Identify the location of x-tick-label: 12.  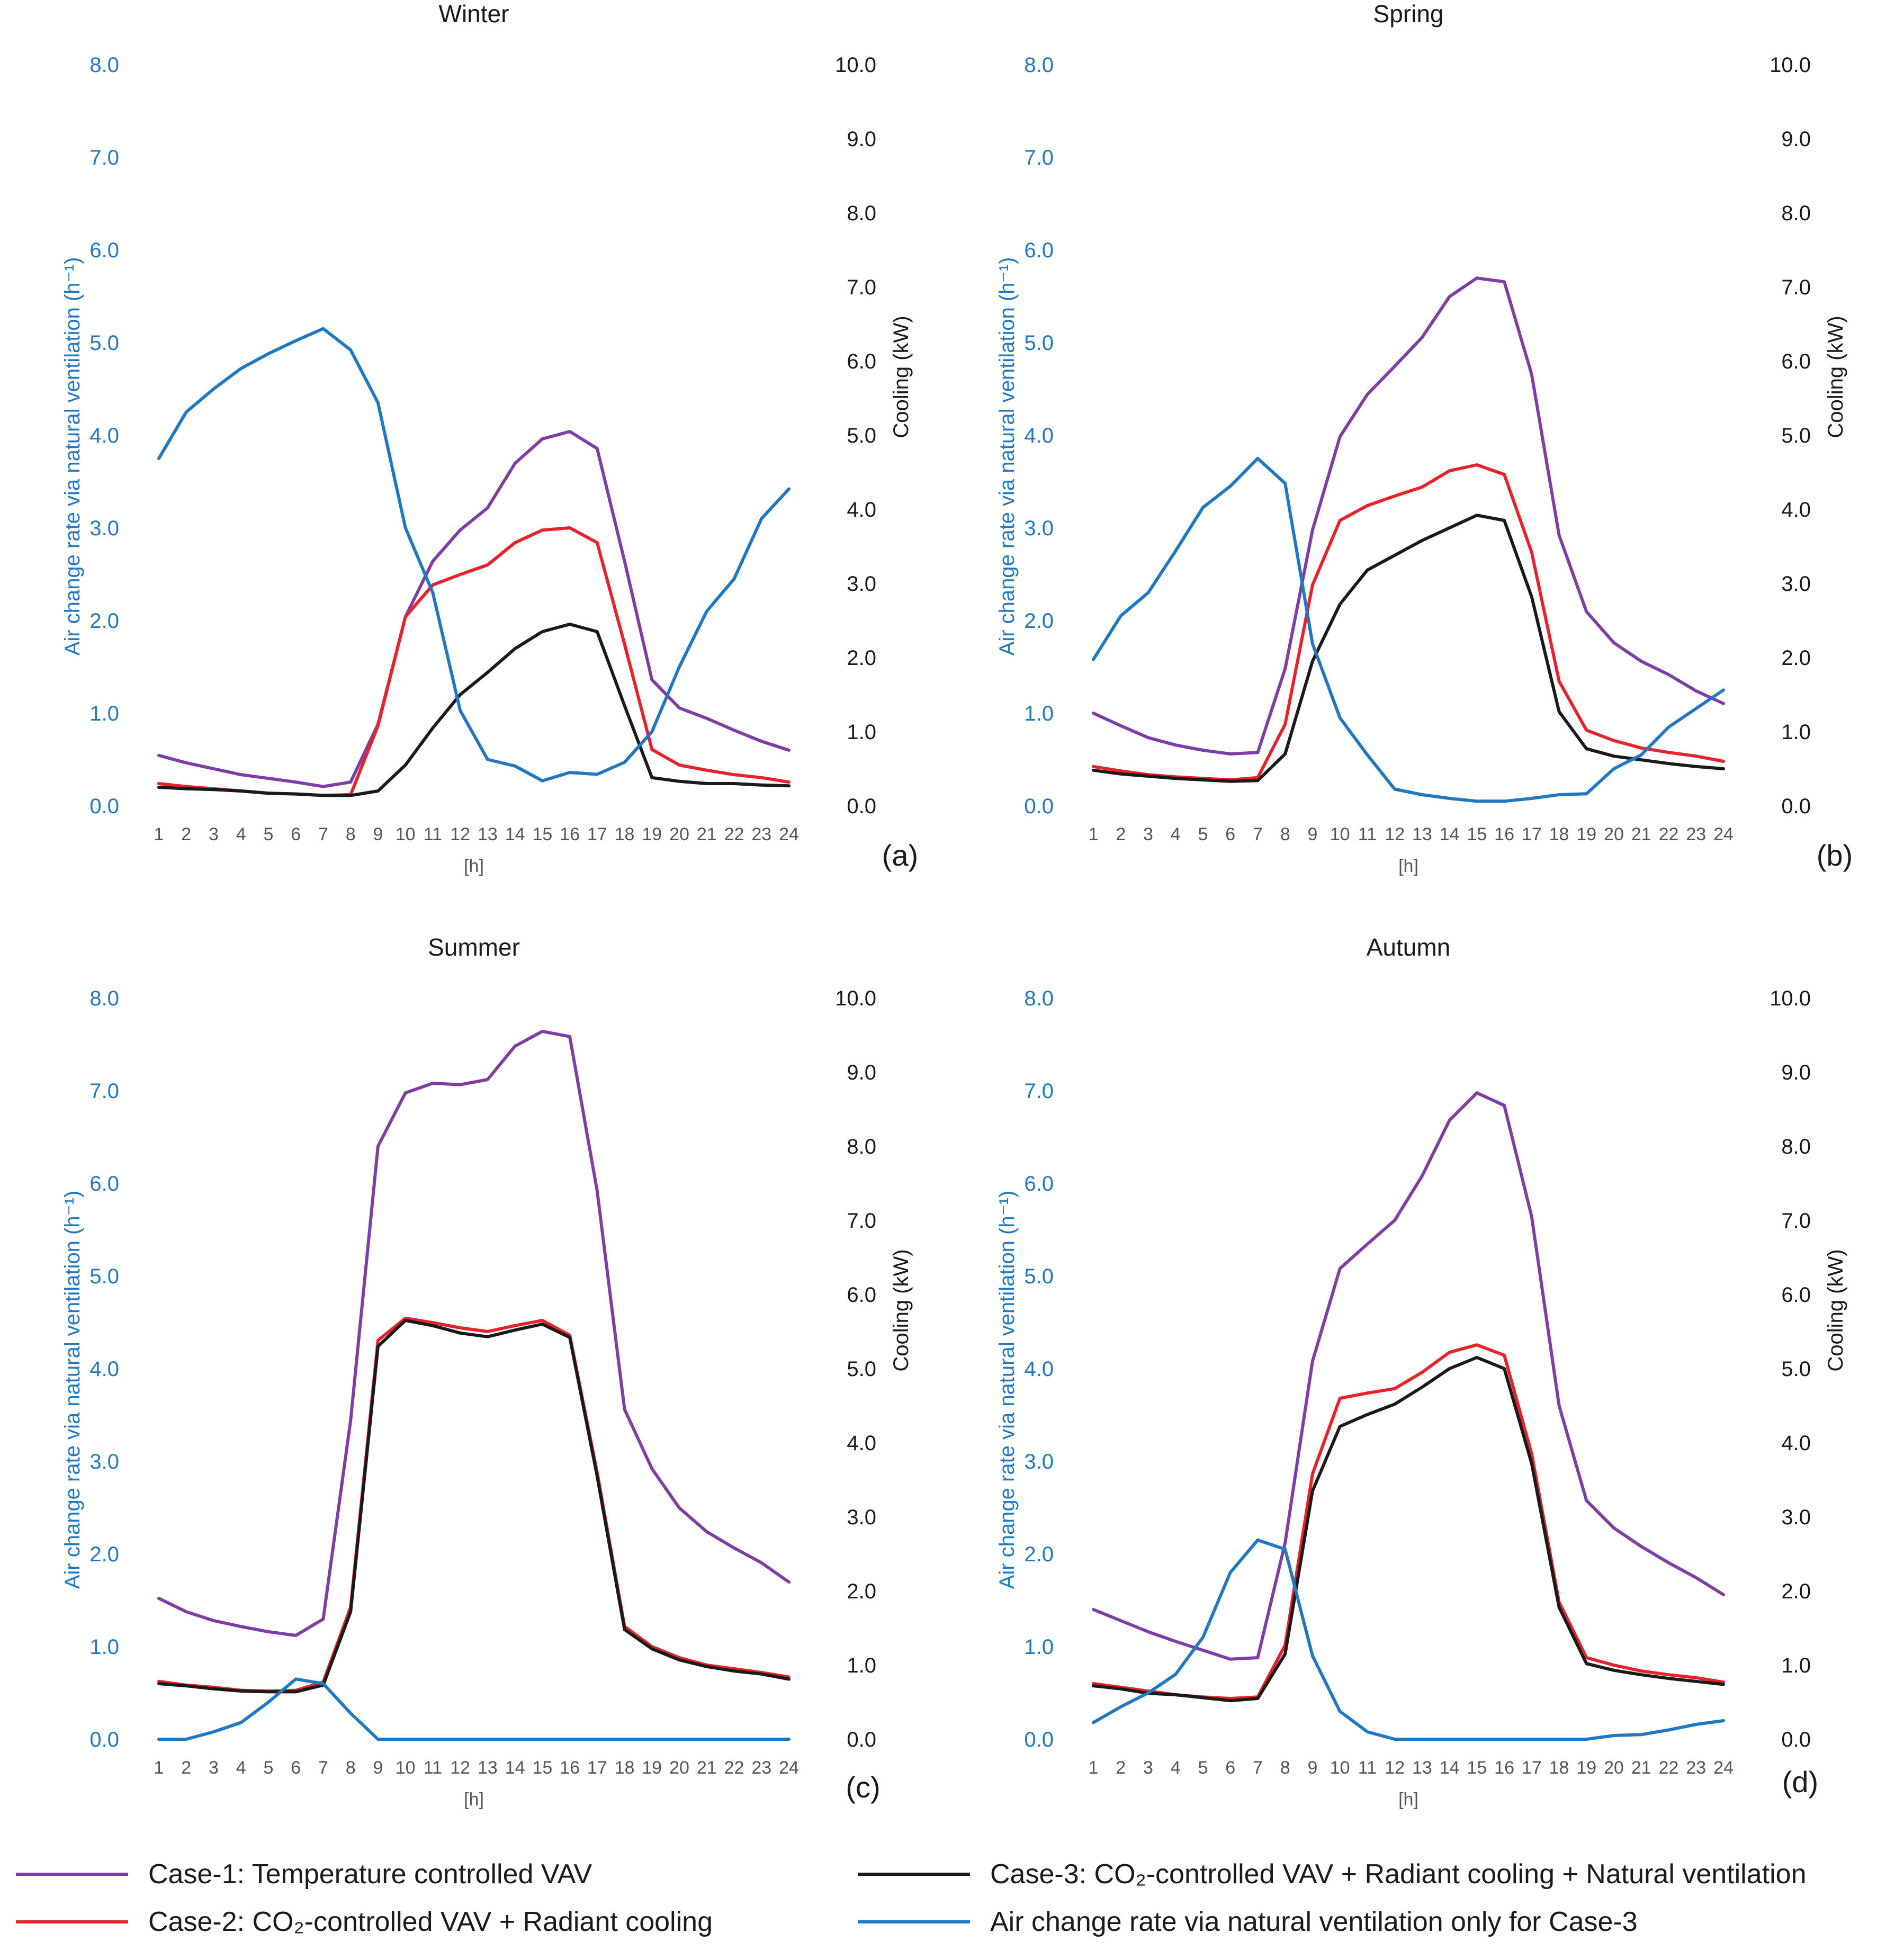
(1395, 1768).